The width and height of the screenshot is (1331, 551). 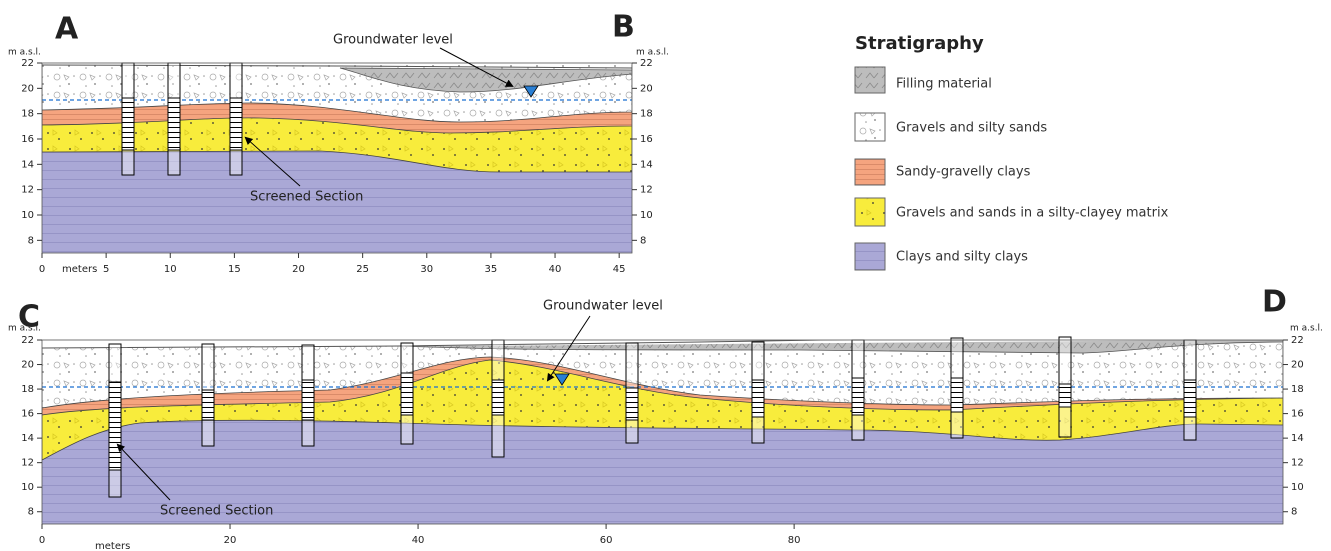 I want to click on legend-title: Stratigraphy, so click(x=919, y=43).